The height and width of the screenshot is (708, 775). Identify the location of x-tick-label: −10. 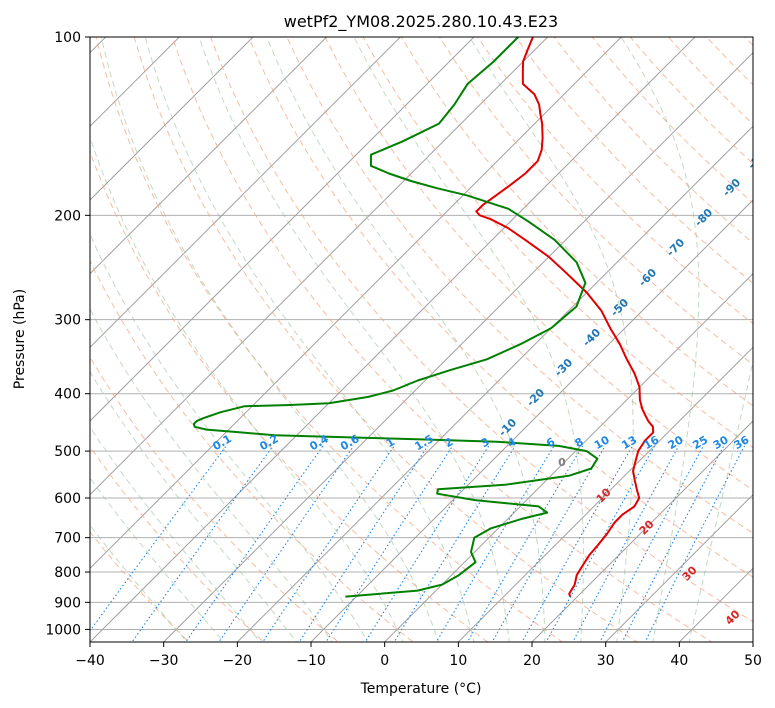
(311, 661).